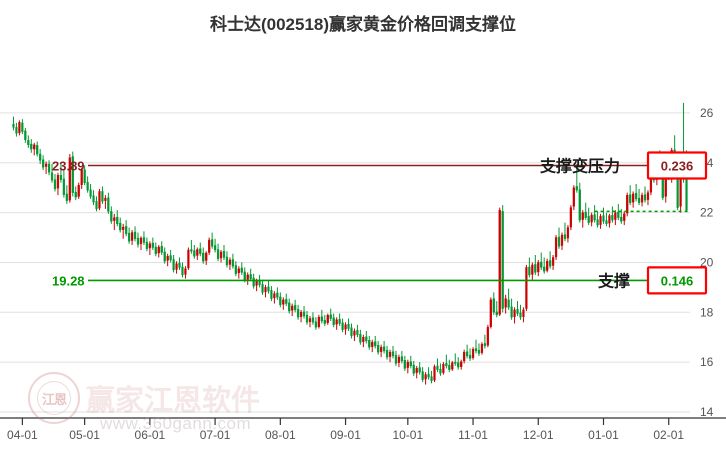 The image size is (726, 450). I want to click on y-axis-tick-label: 18, so click(707, 312).